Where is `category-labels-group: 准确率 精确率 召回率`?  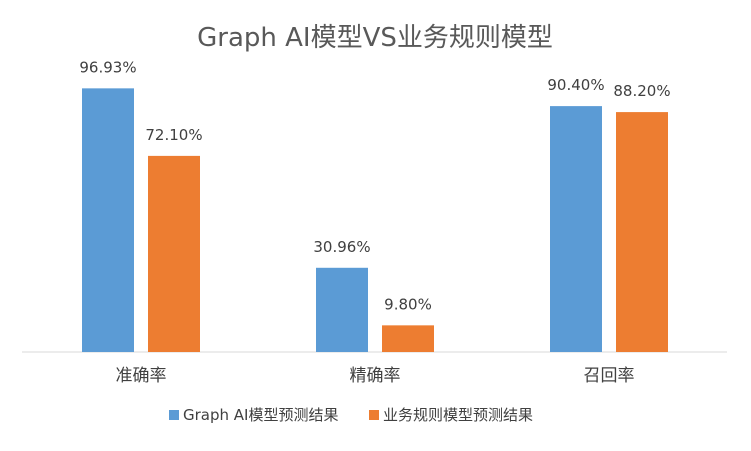 category-labels-group: 准确率 精确率 召回率 is located at coordinates (375, 376).